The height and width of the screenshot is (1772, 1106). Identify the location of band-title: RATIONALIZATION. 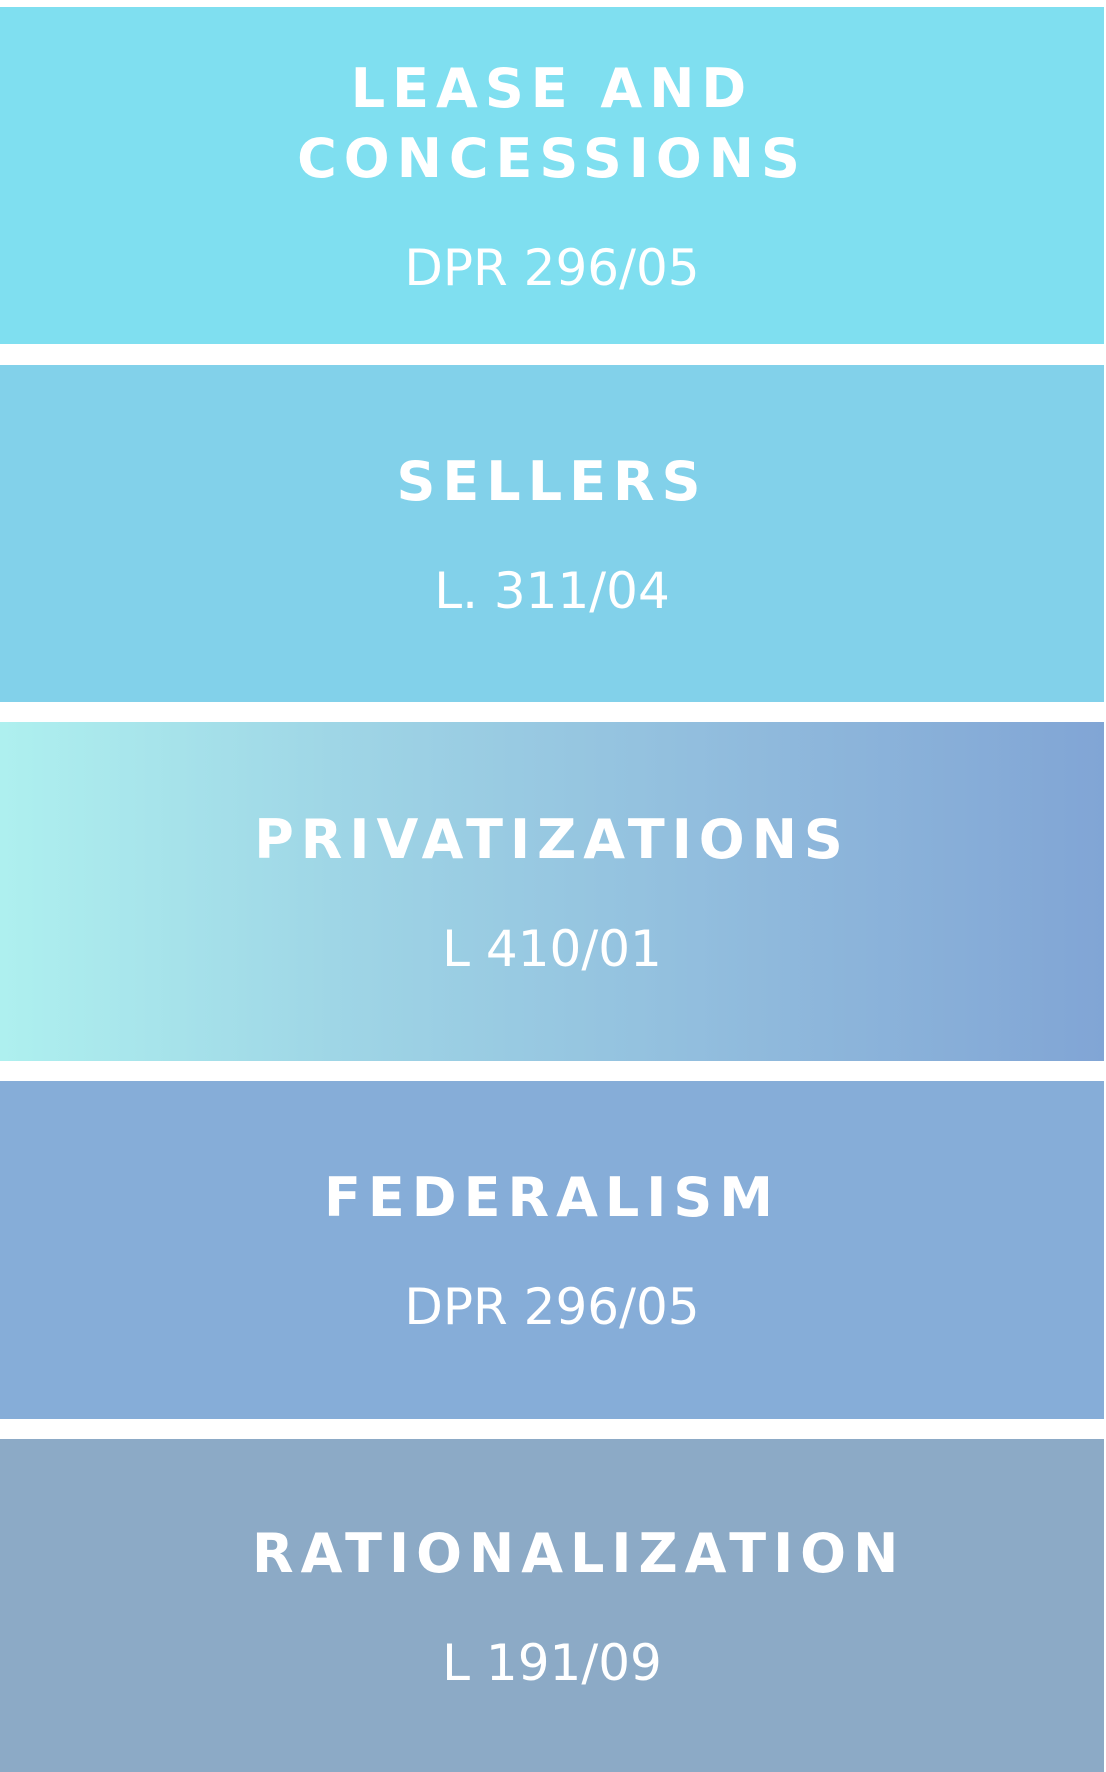
(579, 1553).